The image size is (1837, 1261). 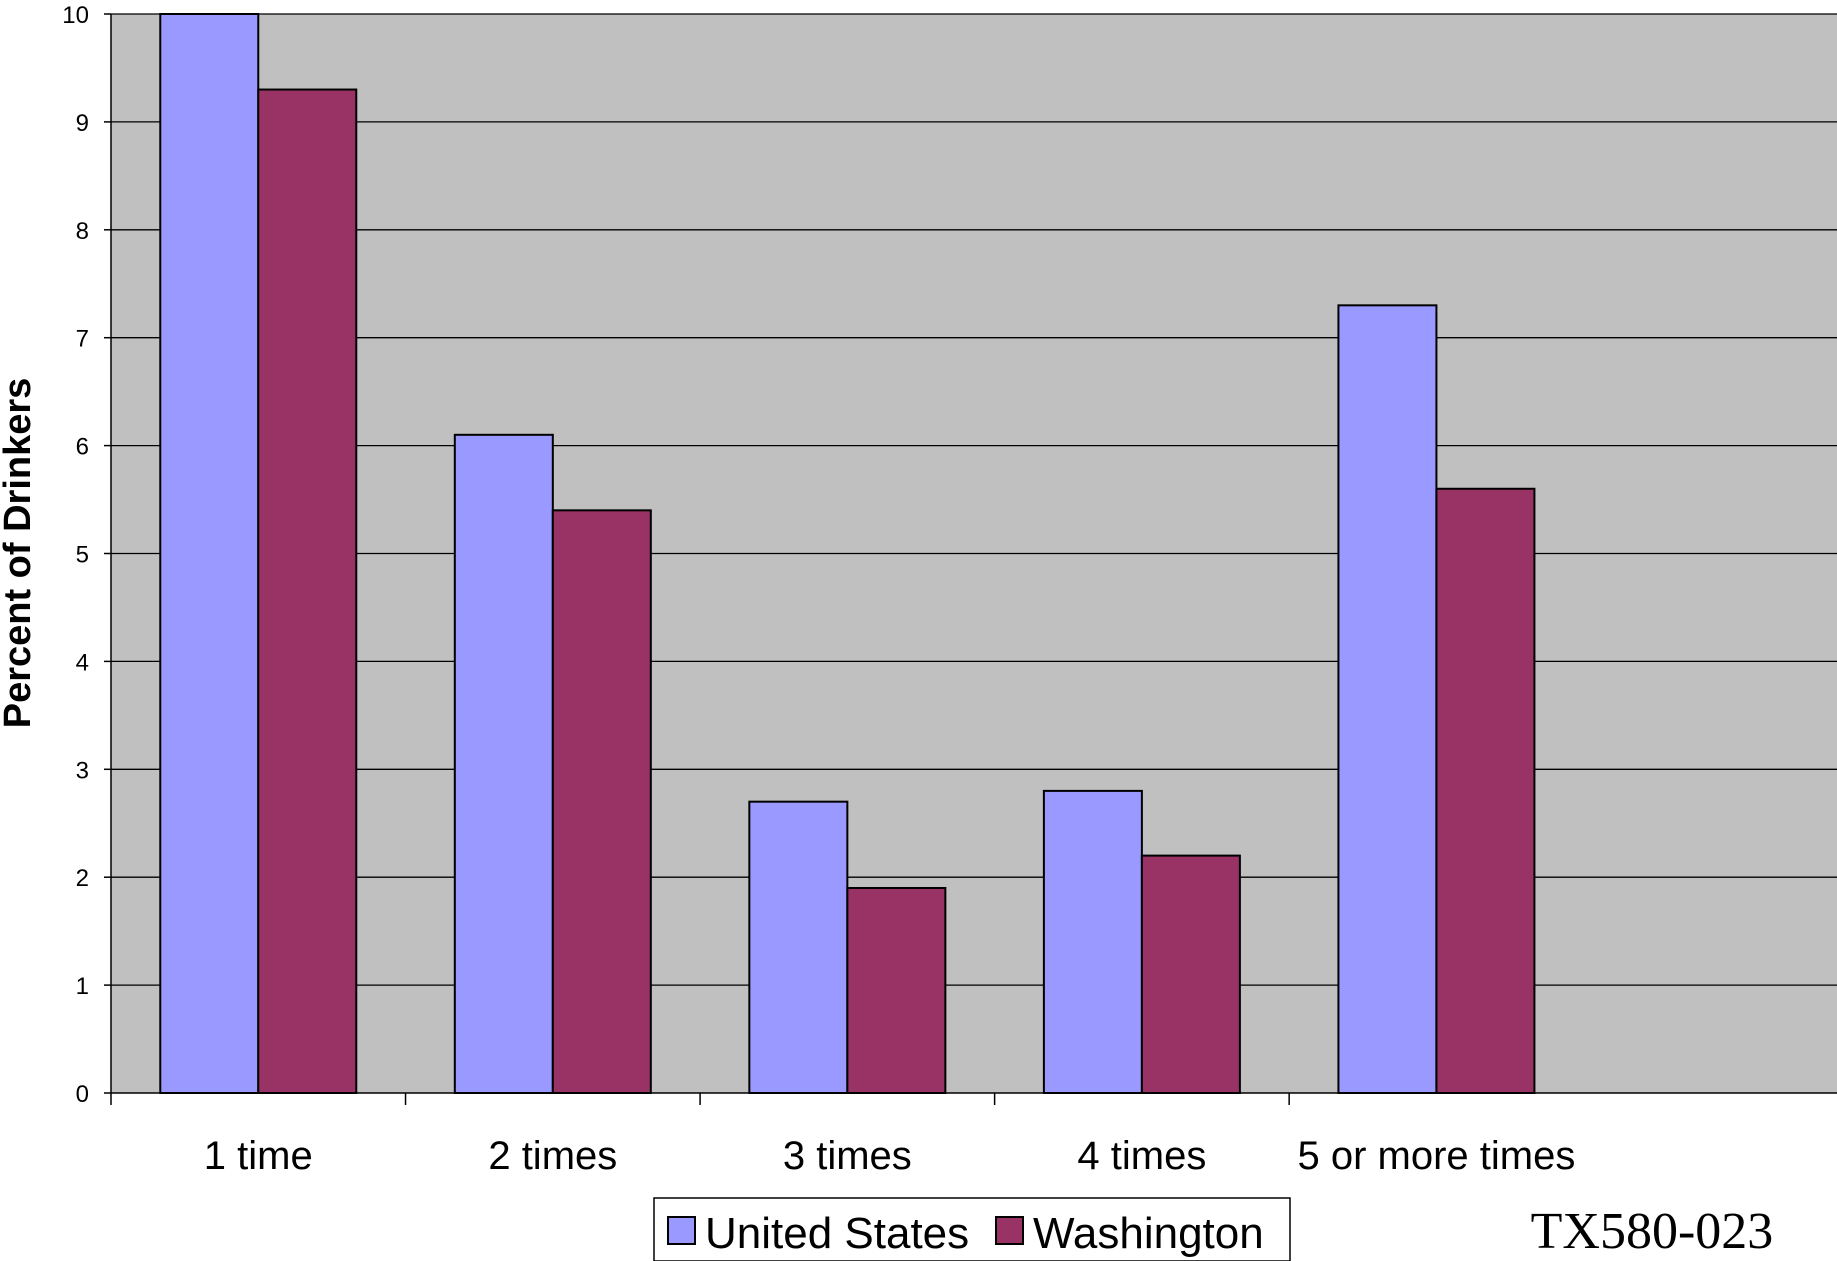 I want to click on legend-label: Washington, so click(x=1148, y=1233).